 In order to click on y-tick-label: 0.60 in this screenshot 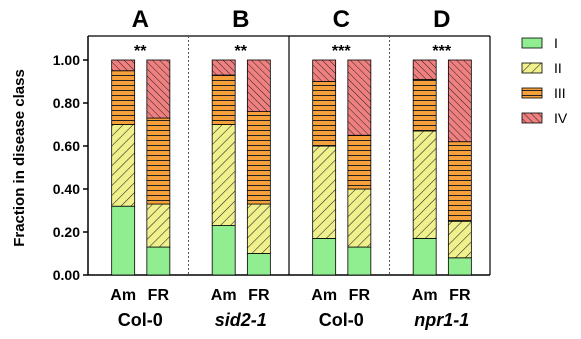, I will do `click(66, 146)`.